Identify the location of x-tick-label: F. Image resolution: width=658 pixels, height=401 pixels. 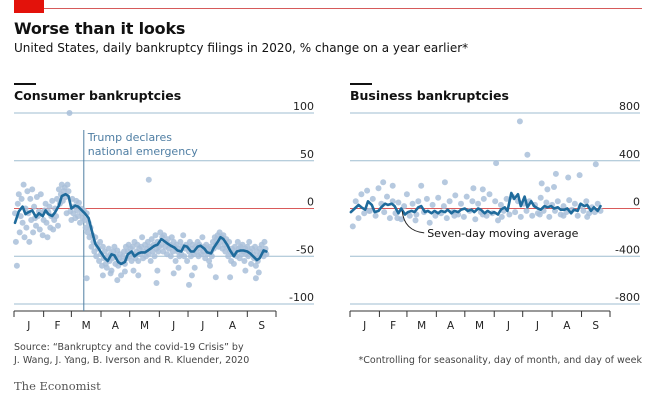
(393, 326).